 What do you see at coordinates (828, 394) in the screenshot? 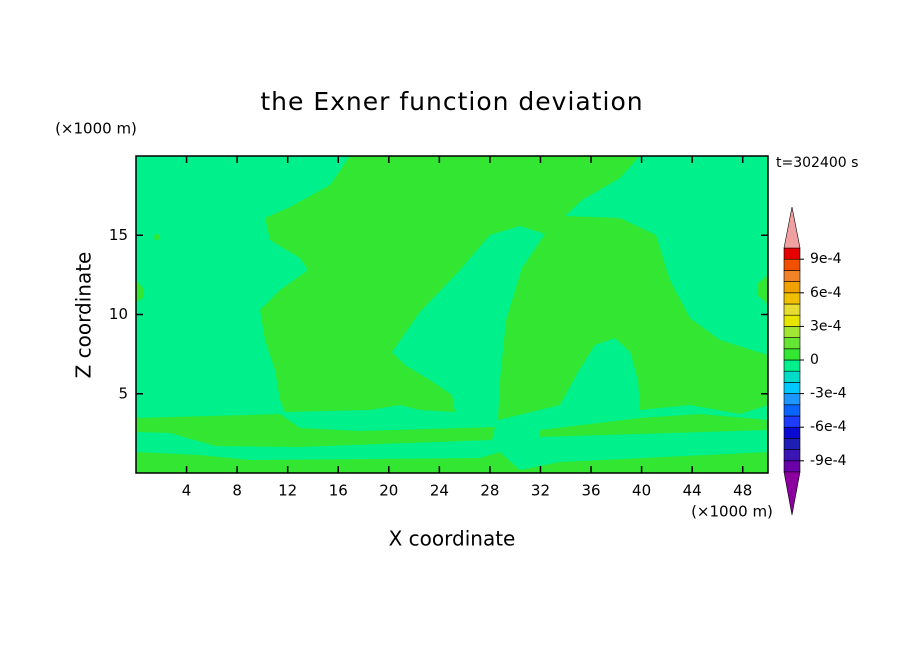
I see `colorbar-tick-label: -3e-4` at bounding box center [828, 394].